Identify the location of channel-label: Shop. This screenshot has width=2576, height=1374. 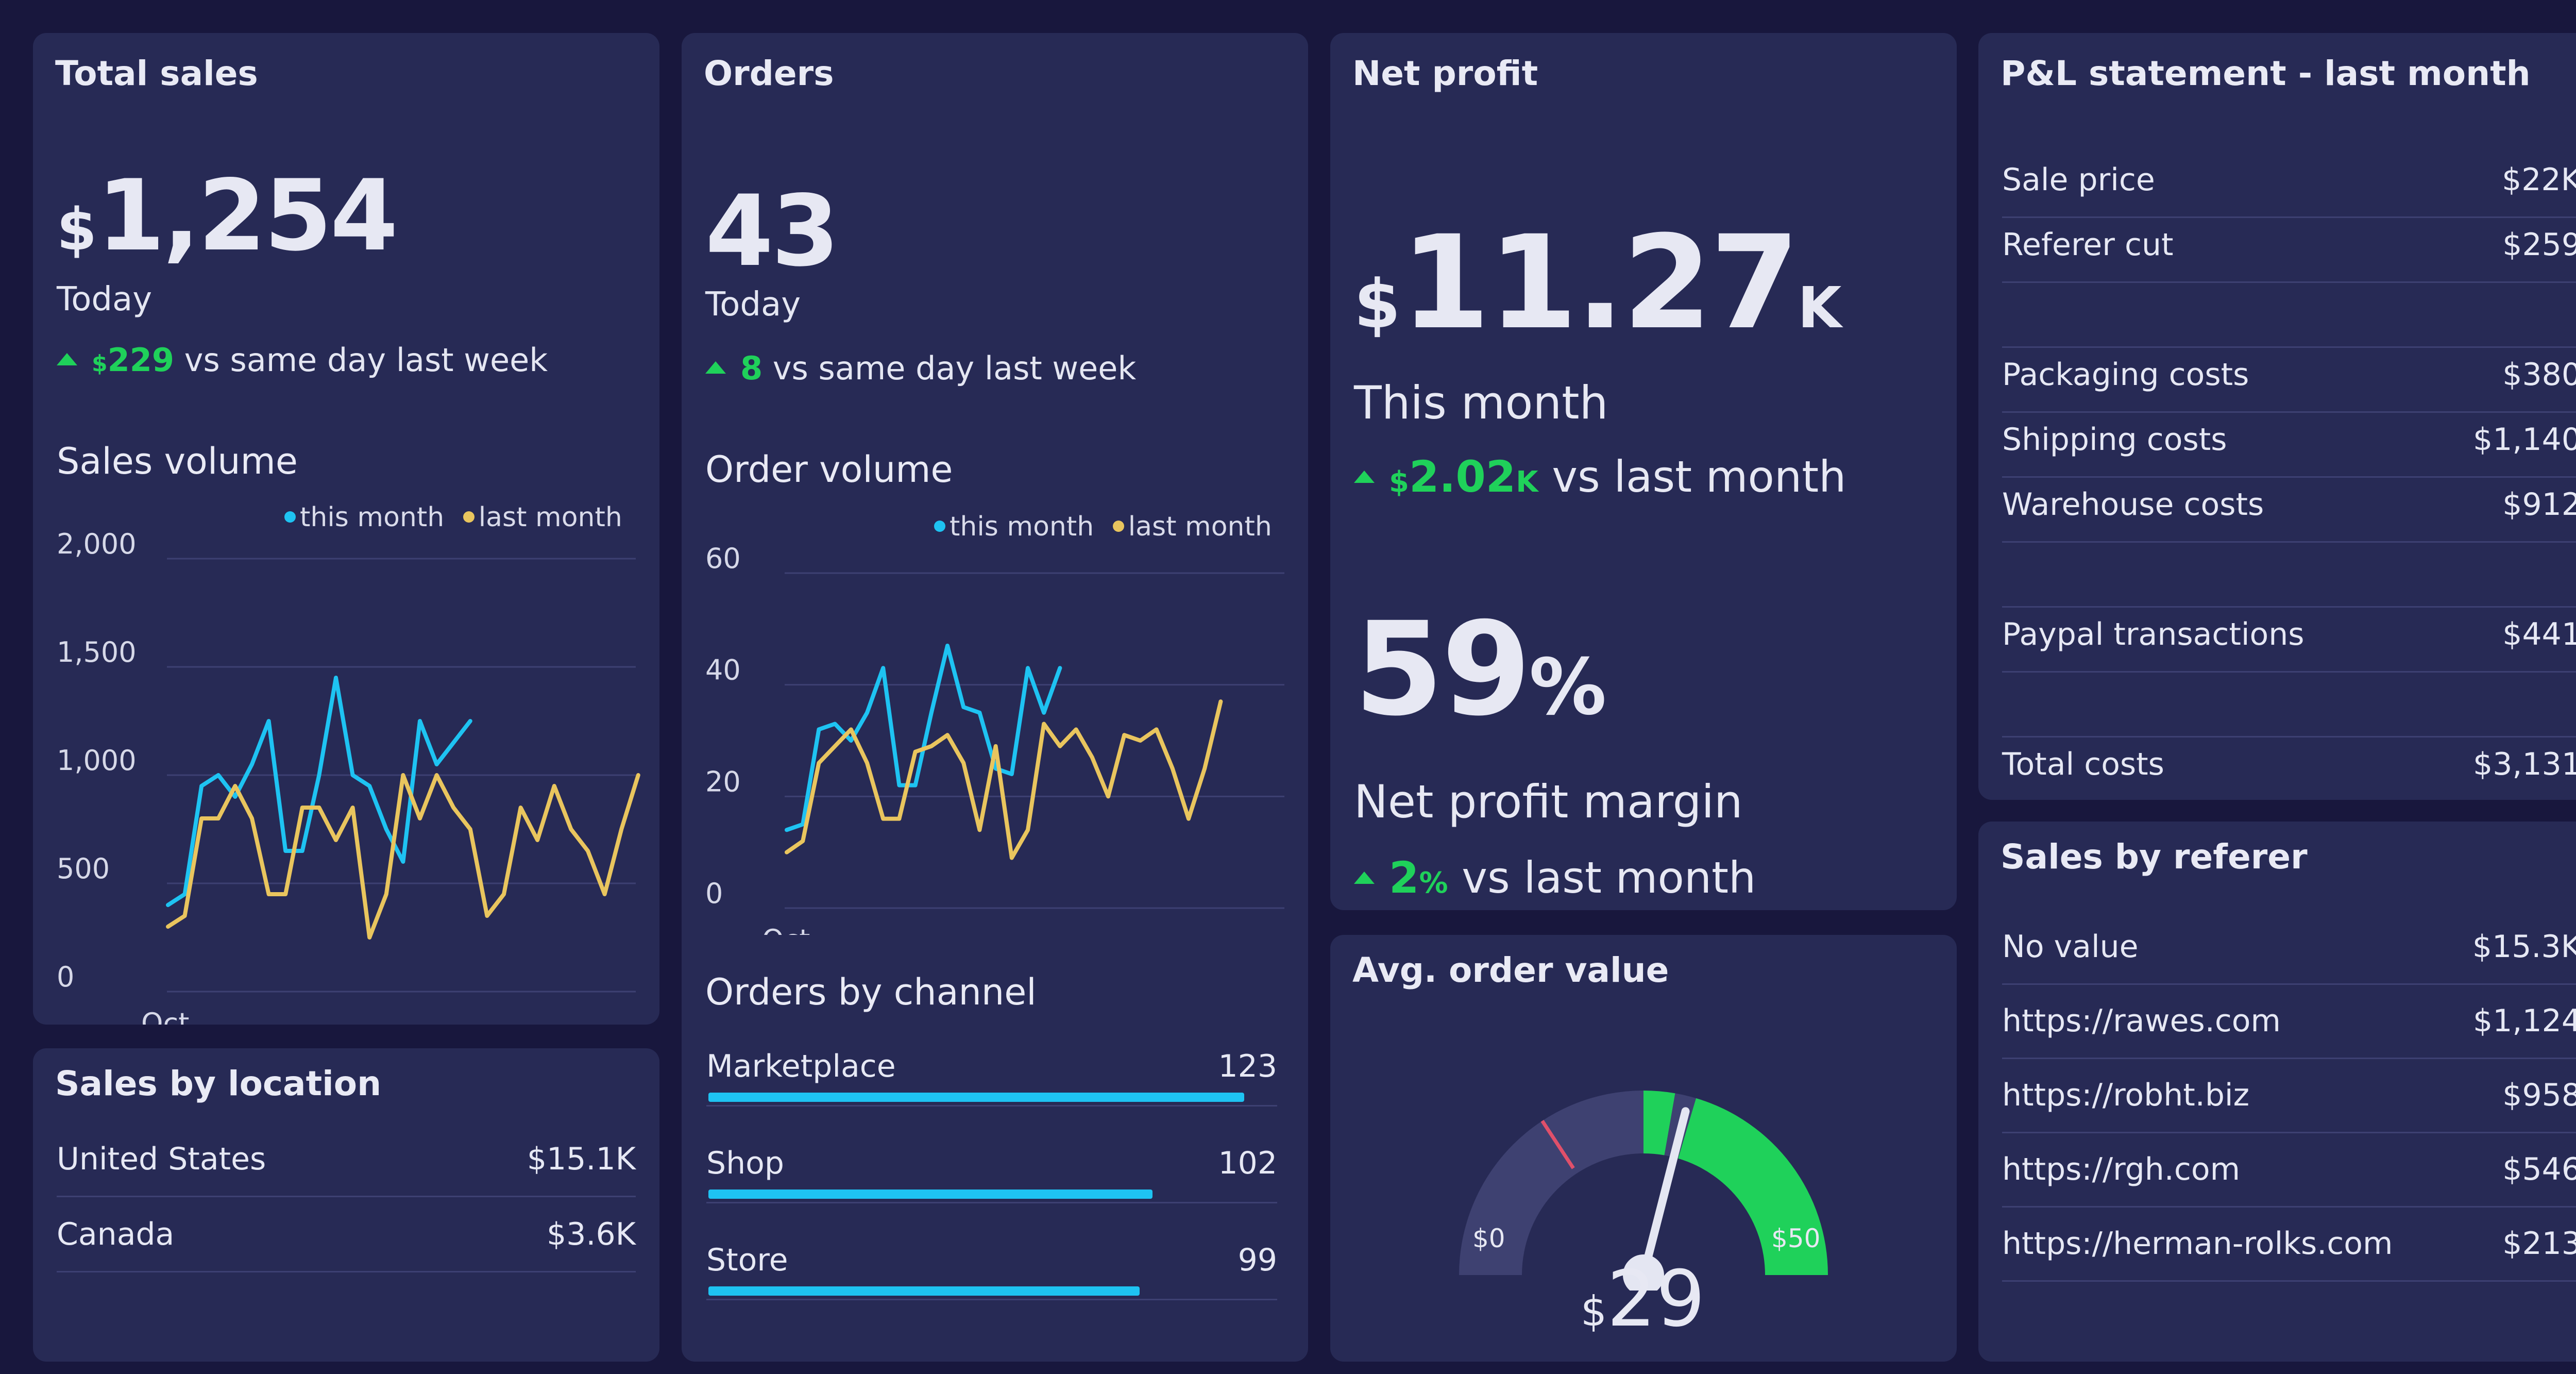
(745, 1163).